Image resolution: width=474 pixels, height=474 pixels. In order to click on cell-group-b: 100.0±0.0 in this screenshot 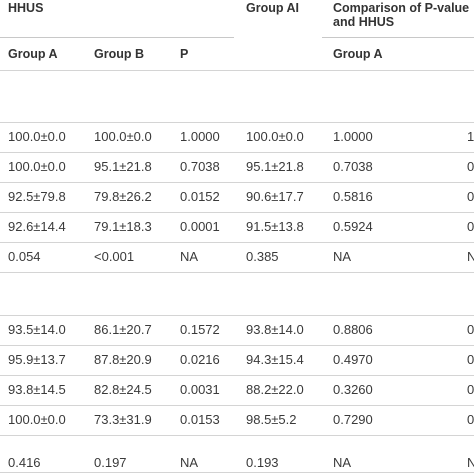, I will do `click(123, 136)`.